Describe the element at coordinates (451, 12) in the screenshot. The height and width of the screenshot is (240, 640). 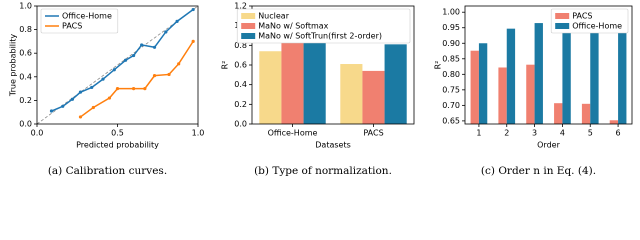
I see `y-tick-label: 1.00` at that location.